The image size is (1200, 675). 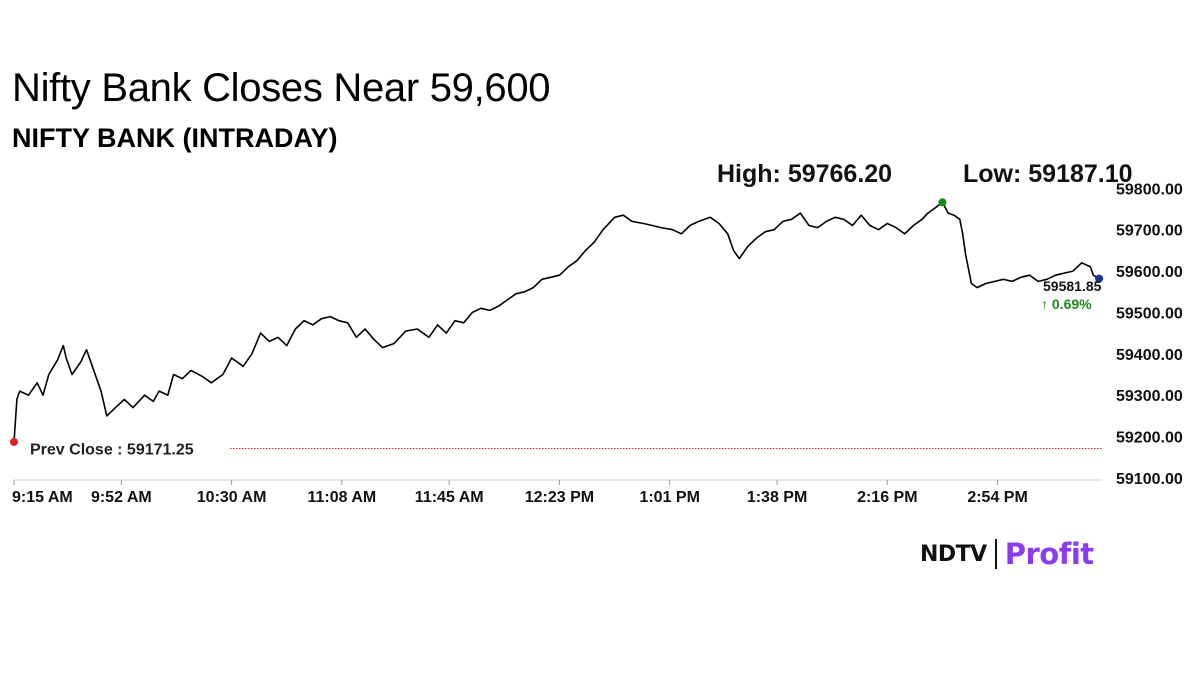 I want to click on x-tick-label: 12:23 PM, so click(x=559, y=497).